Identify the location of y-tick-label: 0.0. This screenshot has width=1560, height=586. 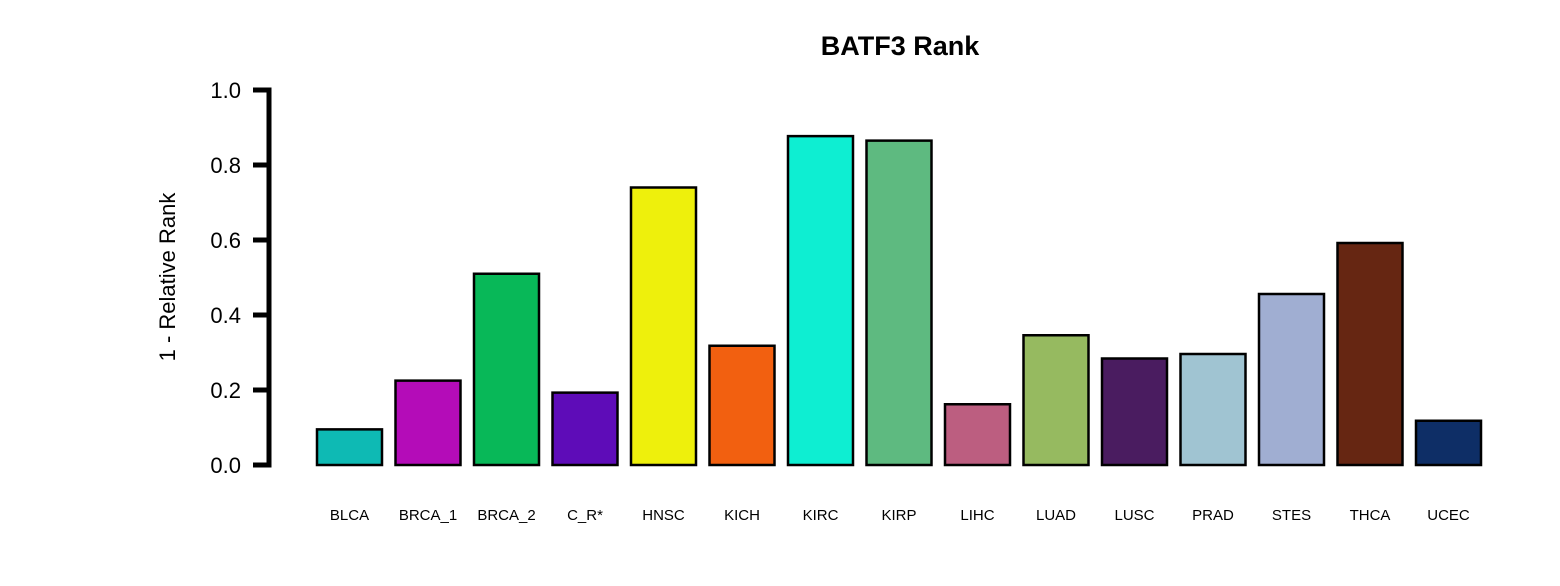
(225, 465).